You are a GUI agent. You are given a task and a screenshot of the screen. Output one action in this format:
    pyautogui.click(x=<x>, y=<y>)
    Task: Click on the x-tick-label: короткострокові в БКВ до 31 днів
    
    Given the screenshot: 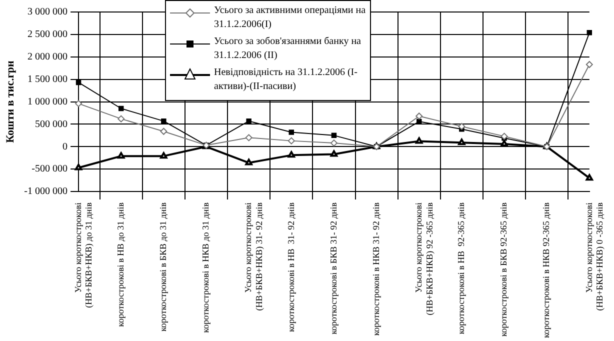 What is the action you would take?
    pyautogui.click(x=163, y=267)
    